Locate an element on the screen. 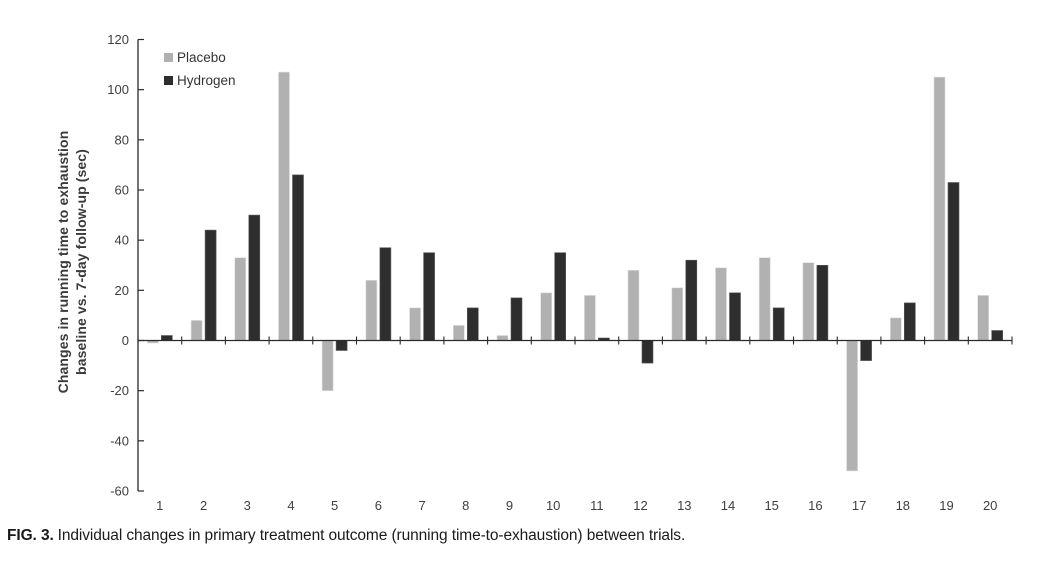  y-tick-label-80: 80 is located at coordinates (122, 139).